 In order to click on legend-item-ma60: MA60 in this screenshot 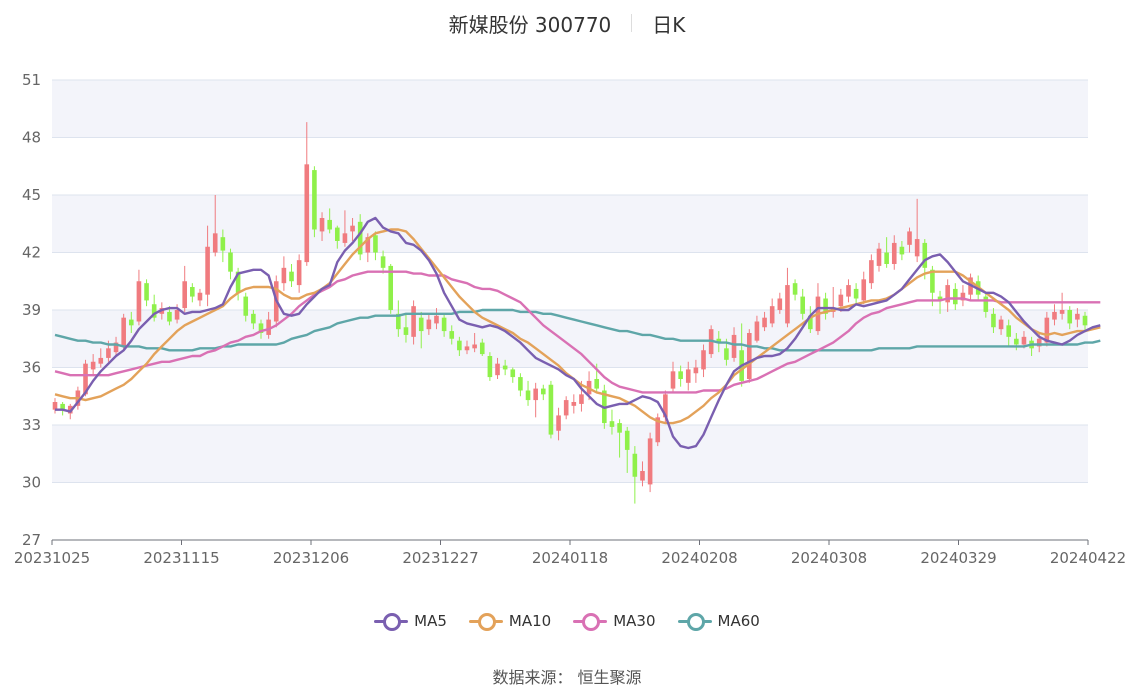, I will do `click(718, 621)`.